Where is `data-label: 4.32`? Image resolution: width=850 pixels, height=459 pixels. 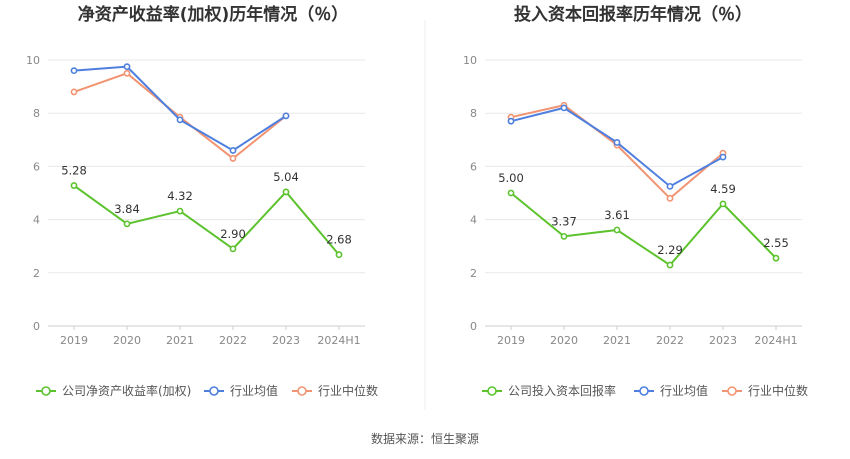 data-label: 4.32 is located at coordinates (180, 196).